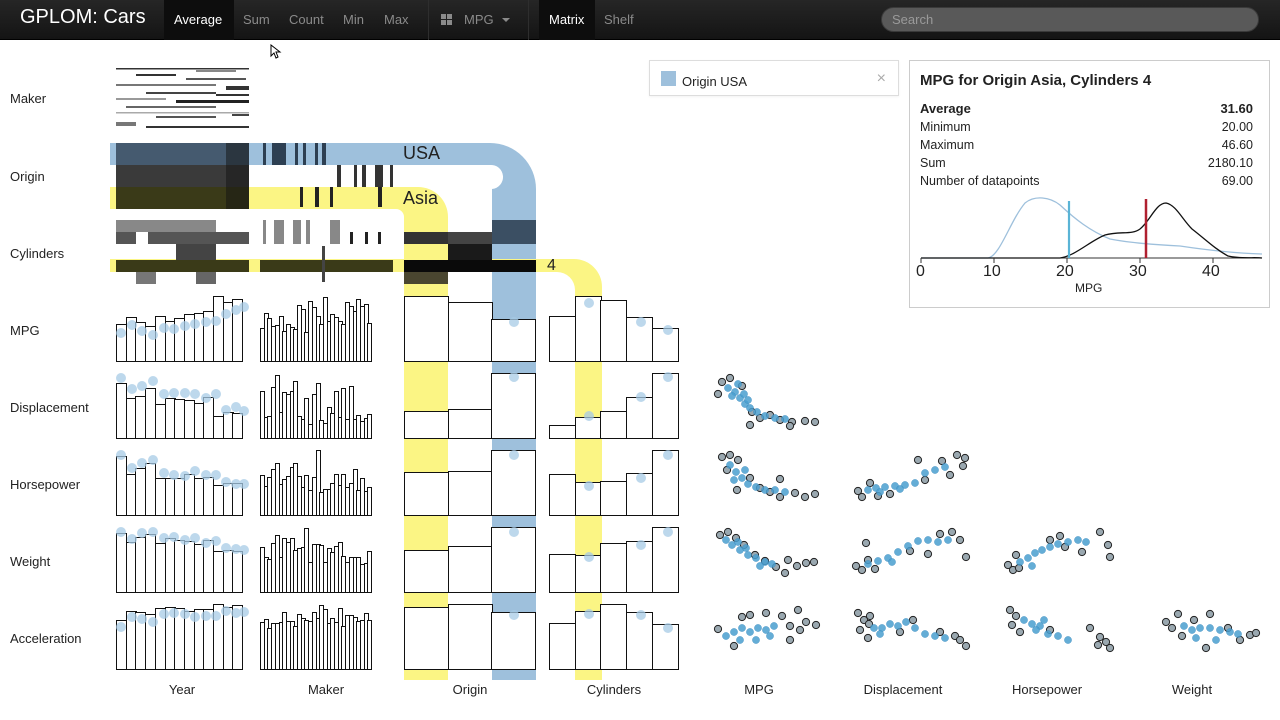  I want to click on scatter-mpg-displacement, so click(766, 402).